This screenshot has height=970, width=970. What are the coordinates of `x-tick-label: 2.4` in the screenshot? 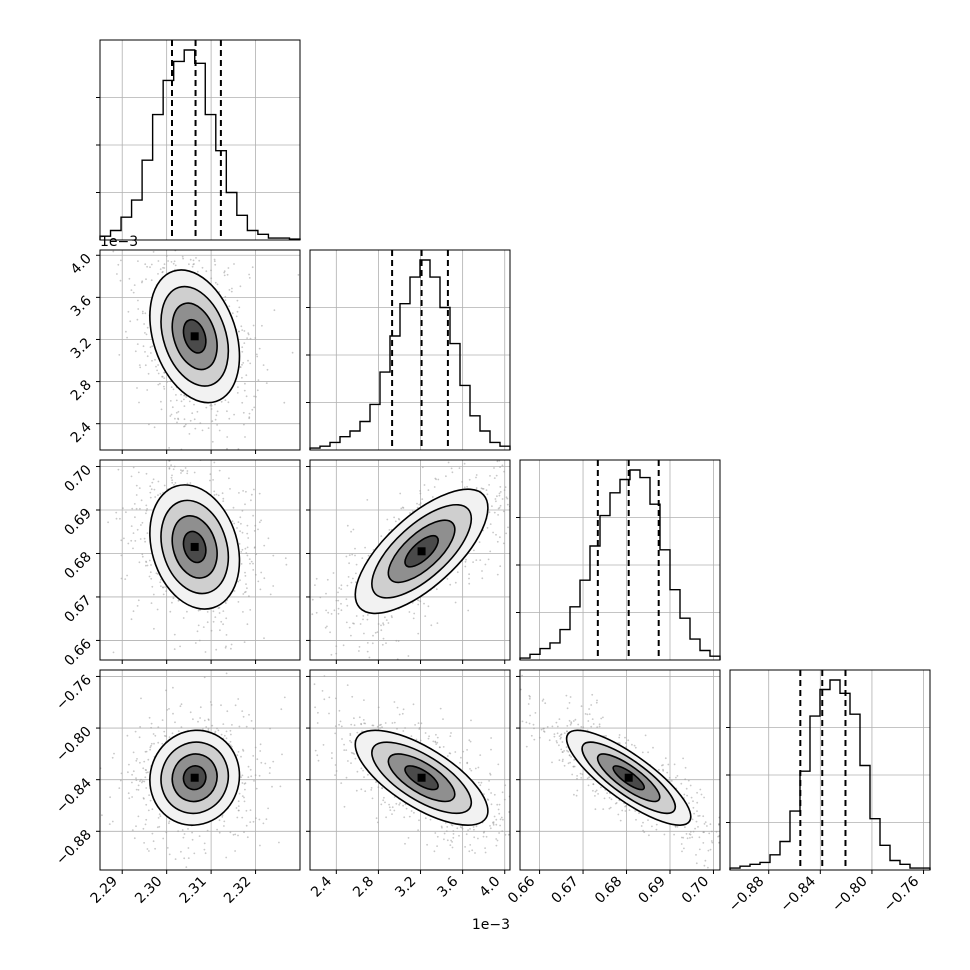 It's located at (321, 886).